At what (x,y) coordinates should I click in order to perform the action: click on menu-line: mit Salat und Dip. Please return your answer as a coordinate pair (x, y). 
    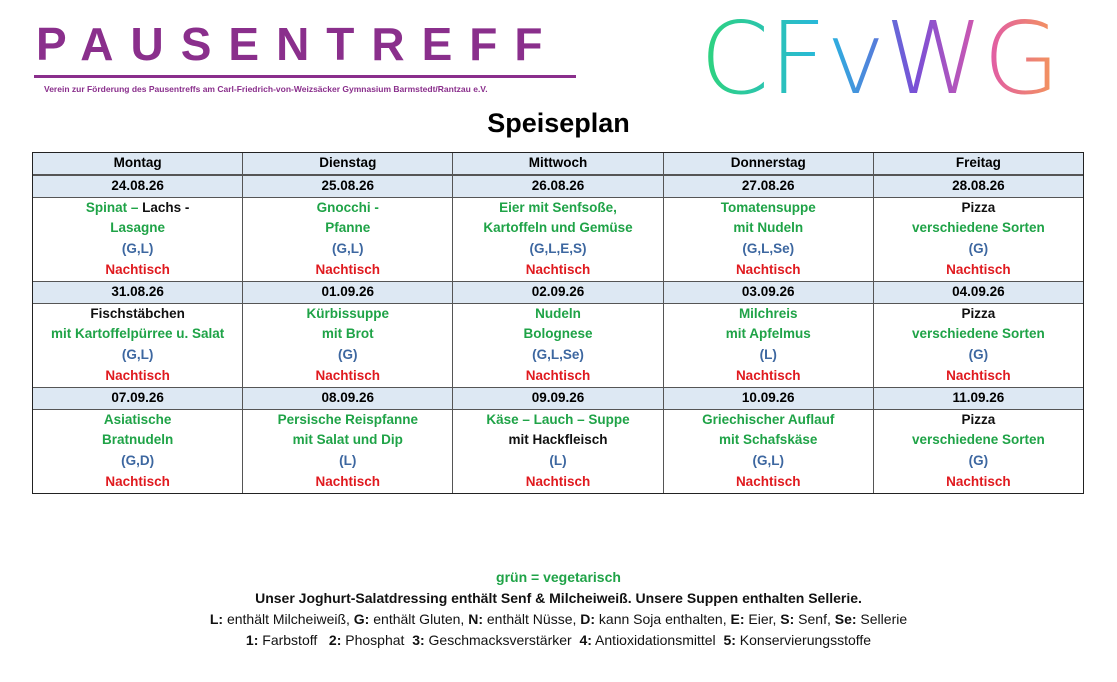
    Looking at the image, I should click on (347, 440).